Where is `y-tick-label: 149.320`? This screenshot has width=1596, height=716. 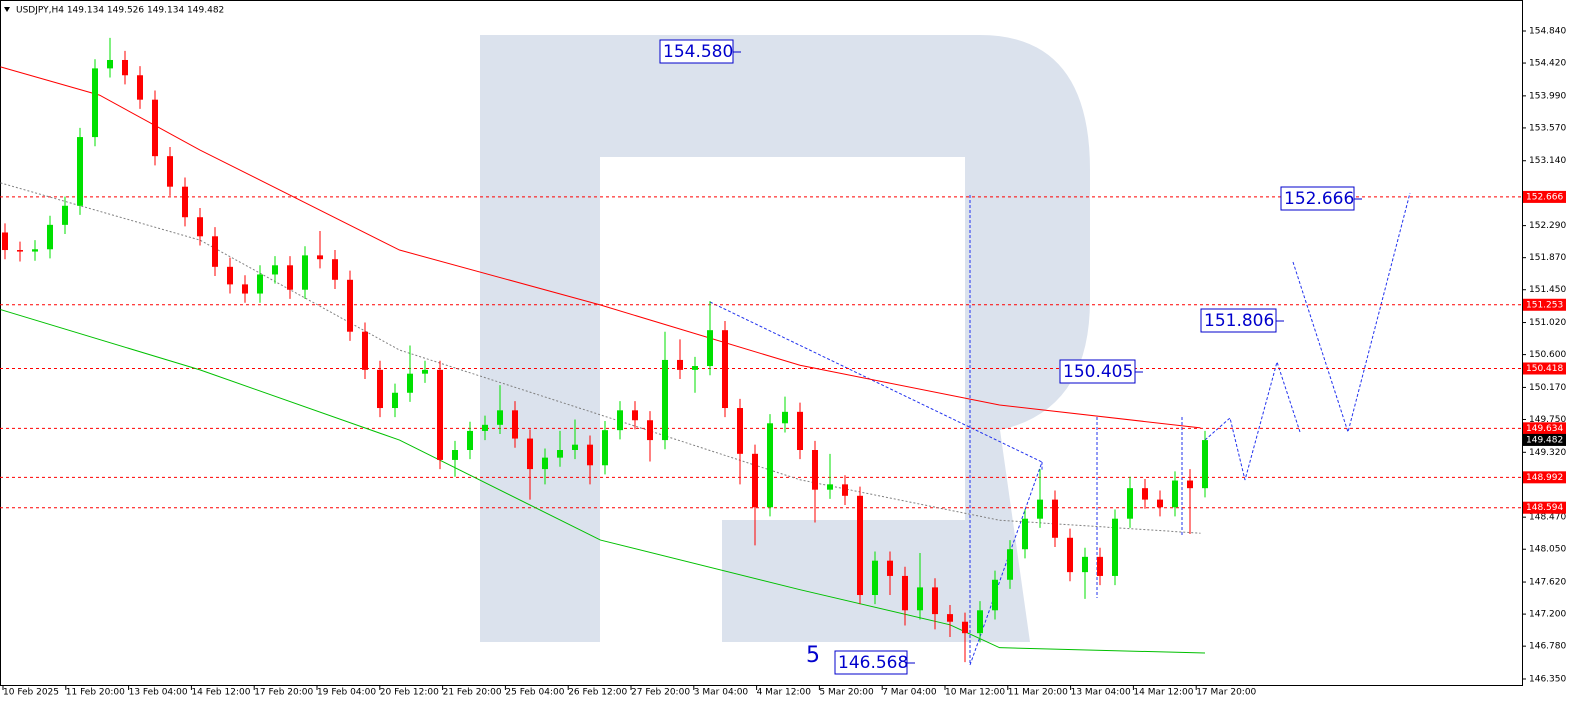 y-tick-label: 149.320 is located at coordinates (1547, 453).